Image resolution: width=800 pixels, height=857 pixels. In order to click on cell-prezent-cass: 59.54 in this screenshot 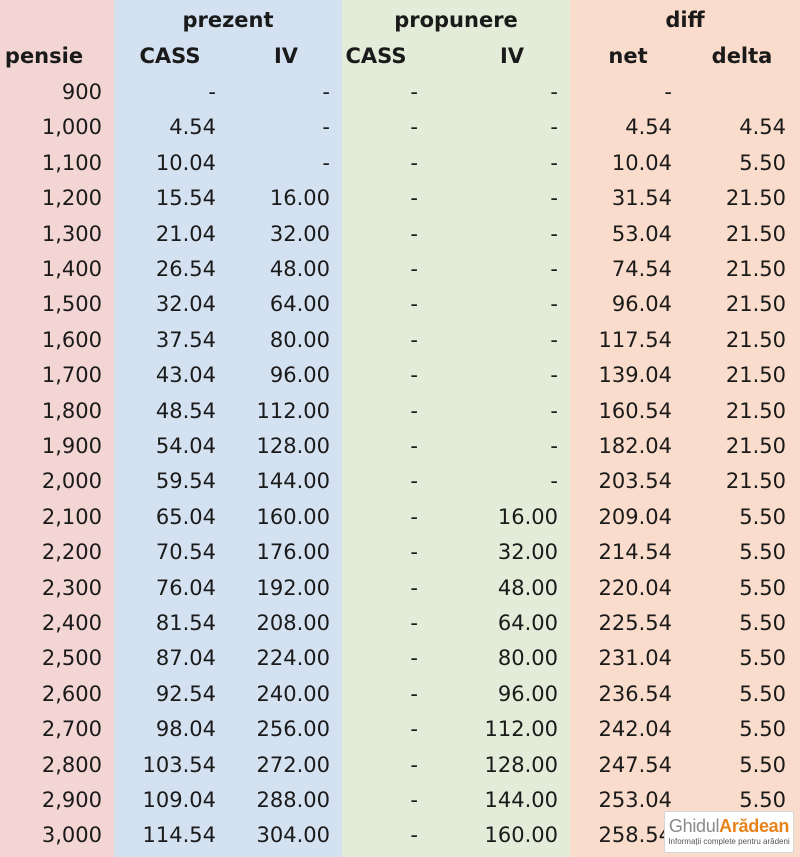, I will do `click(185, 481)`.